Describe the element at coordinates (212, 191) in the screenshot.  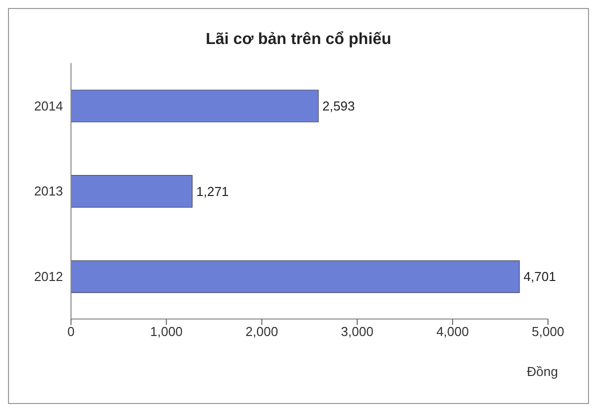
I see `data-label: 1,271` at that location.